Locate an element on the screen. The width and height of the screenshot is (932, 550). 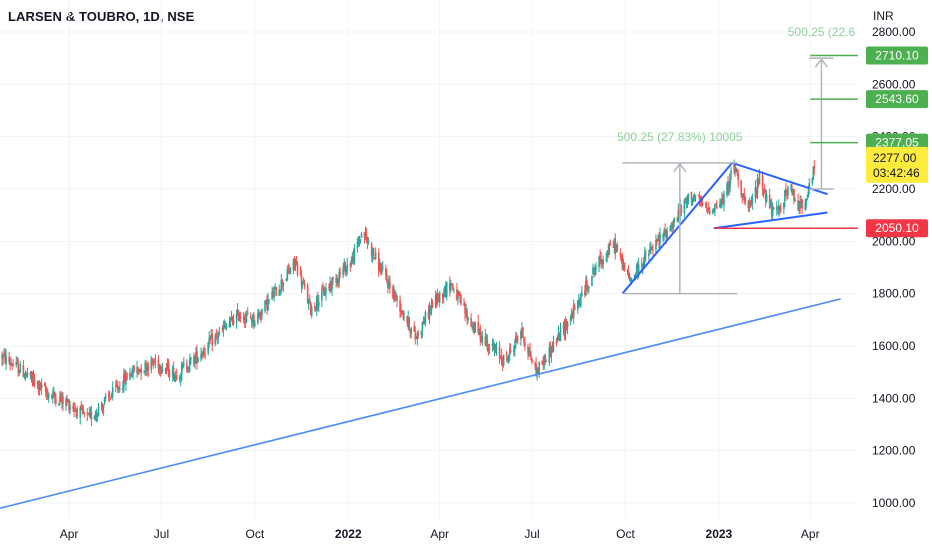
time-axis: Apr Jul Oct 2022 Apr Jul Oct 2023 Apr is located at coordinates (440, 534).